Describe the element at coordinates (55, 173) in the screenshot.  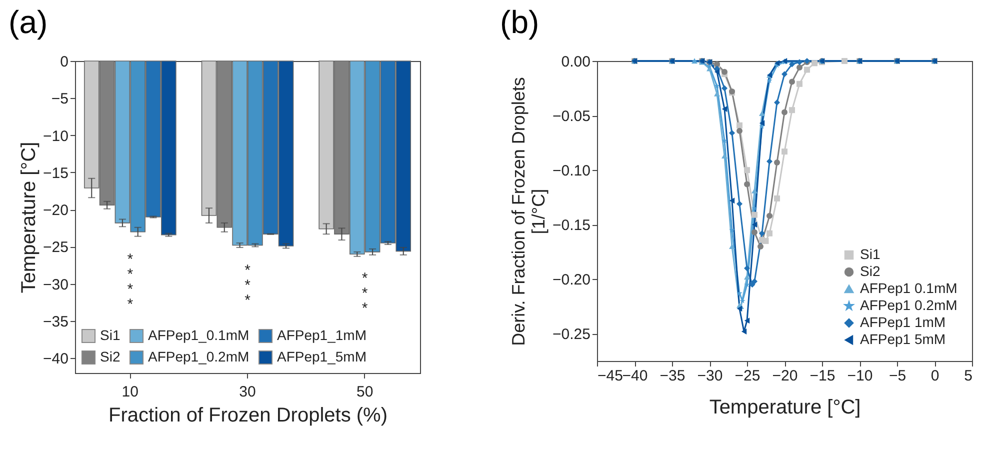
I see `y-tick-label: −15` at that location.